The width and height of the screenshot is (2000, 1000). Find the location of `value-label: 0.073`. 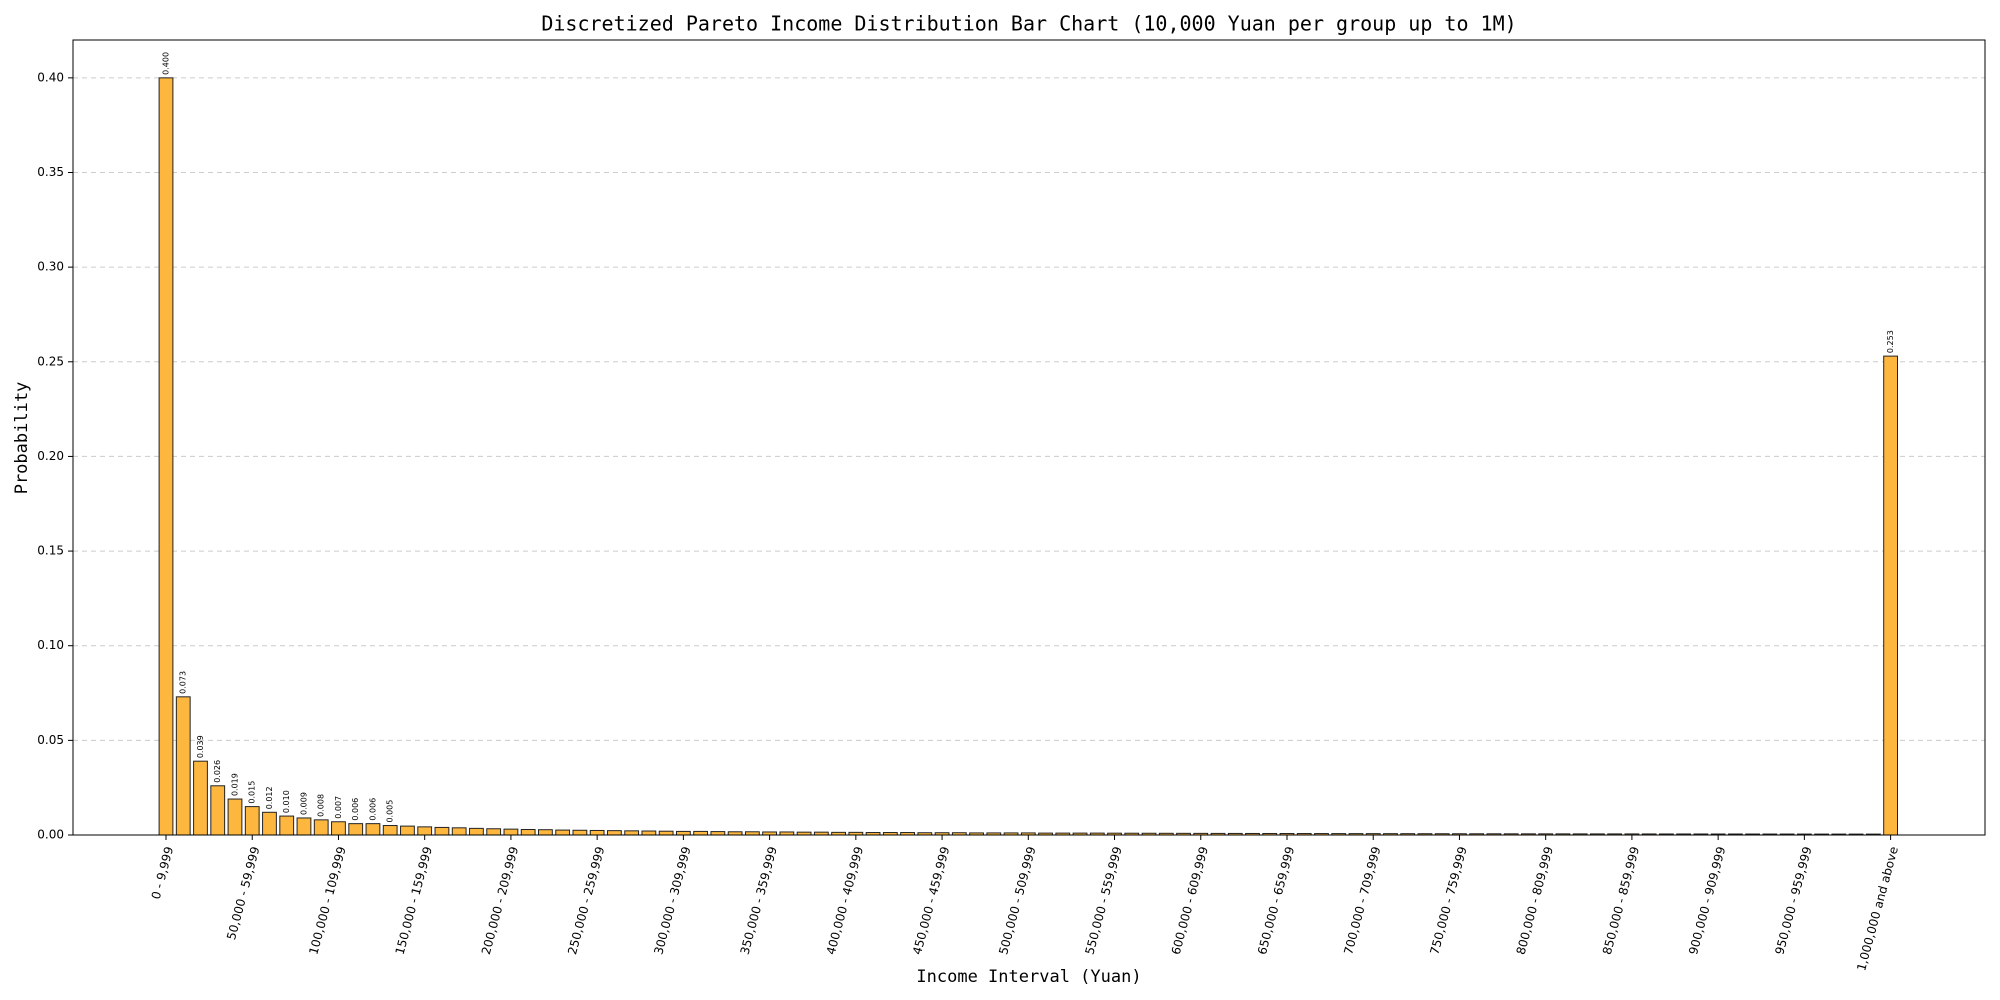

value-label: 0.073 is located at coordinates (183, 682).